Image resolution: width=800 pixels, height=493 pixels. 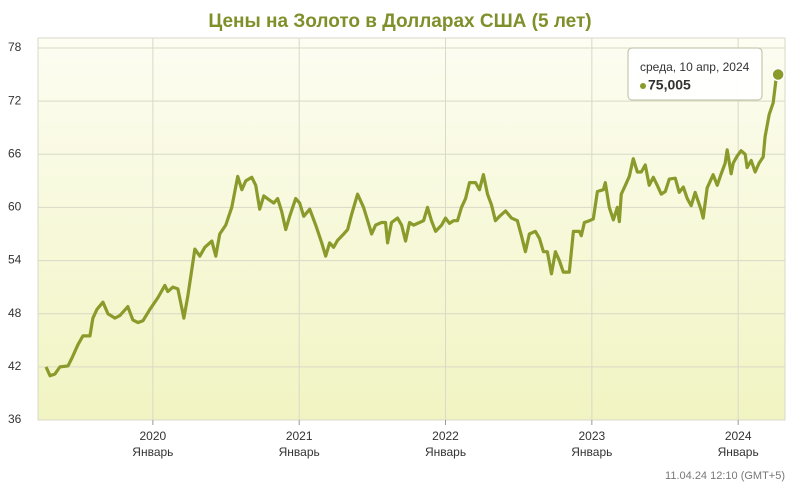 What do you see at coordinates (15, 47) in the screenshot?
I see `y-tick-label: 78` at bounding box center [15, 47].